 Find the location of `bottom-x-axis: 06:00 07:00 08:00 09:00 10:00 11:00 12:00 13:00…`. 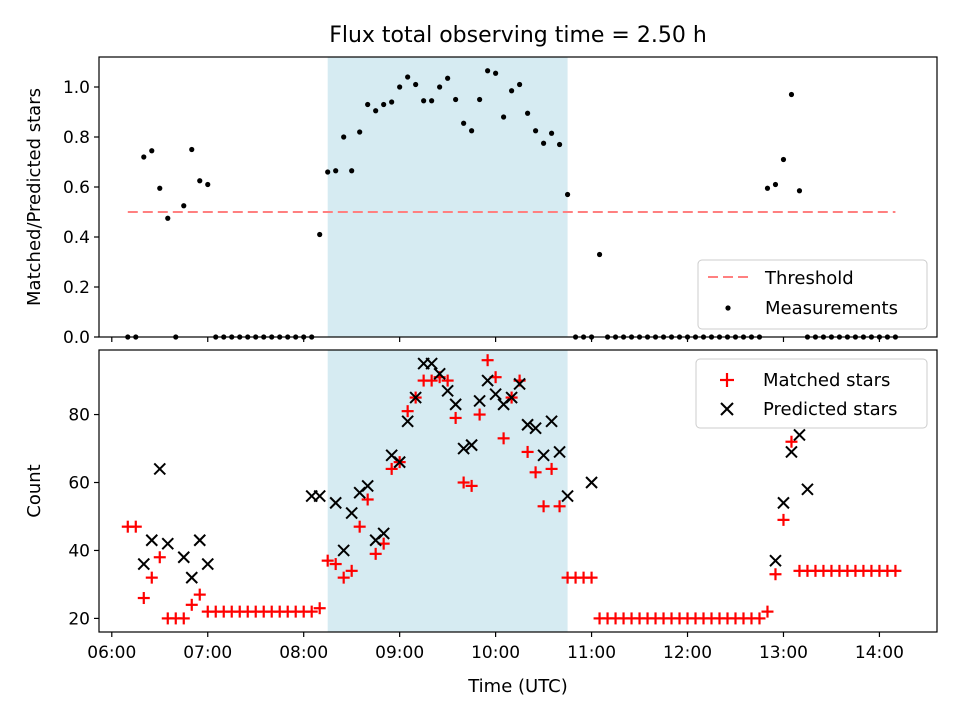

bottom-x-axis: 06:00 07:00 08:00 09:00 10:00 11:00 12:00 13:00… is located at coordinates (495, 647).